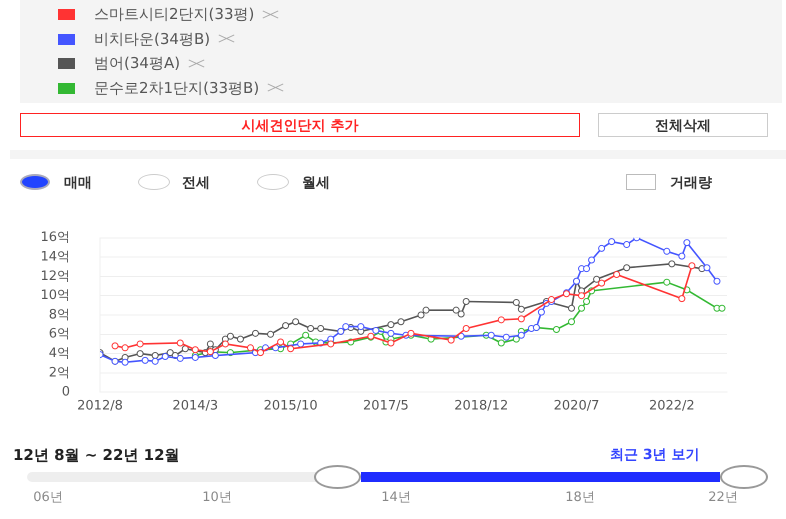 This screenshot has width=786, height=519. Describe the element at coordinates (691, 183) in the screenshot. I see `text: 거래량` at that location.